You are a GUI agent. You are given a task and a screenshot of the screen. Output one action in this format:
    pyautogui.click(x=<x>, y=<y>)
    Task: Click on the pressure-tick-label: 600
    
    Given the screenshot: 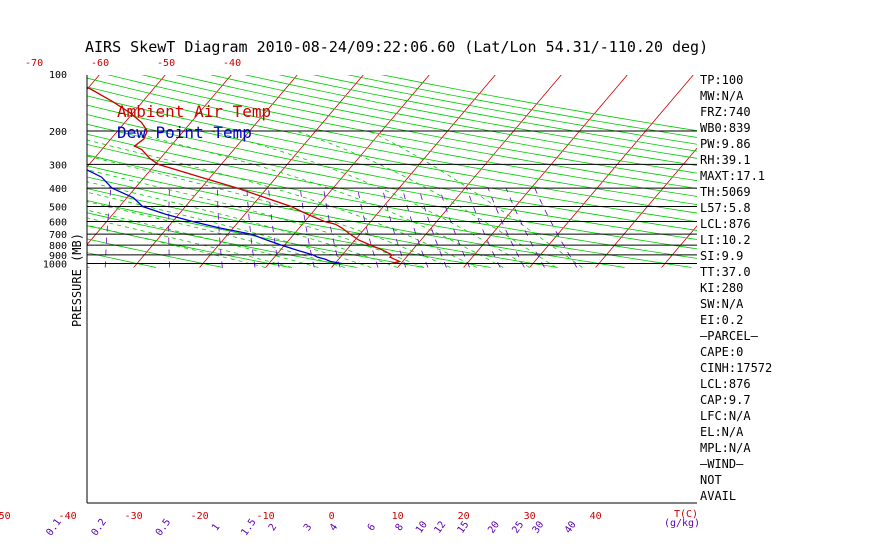 What is the action you would take?
    pyautogui.click(x=58, y=222)
    